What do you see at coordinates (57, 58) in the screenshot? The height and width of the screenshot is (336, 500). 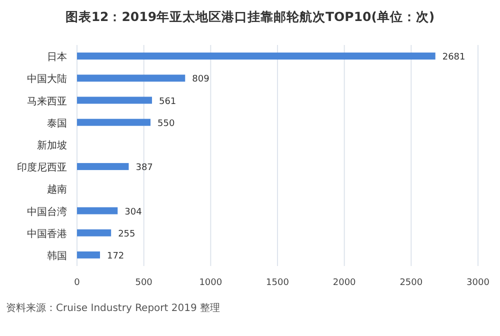 I see `category: 日本` at bounding box center [57, 58].